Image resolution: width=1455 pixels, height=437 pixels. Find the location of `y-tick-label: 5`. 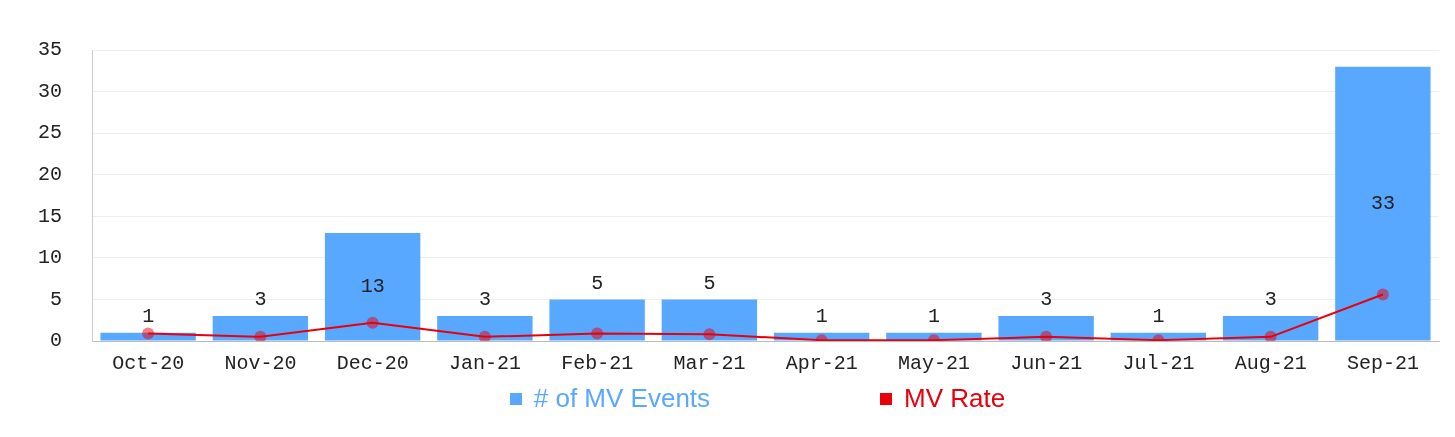

y-tick-label: 5 is located at coordinates (55, 299).